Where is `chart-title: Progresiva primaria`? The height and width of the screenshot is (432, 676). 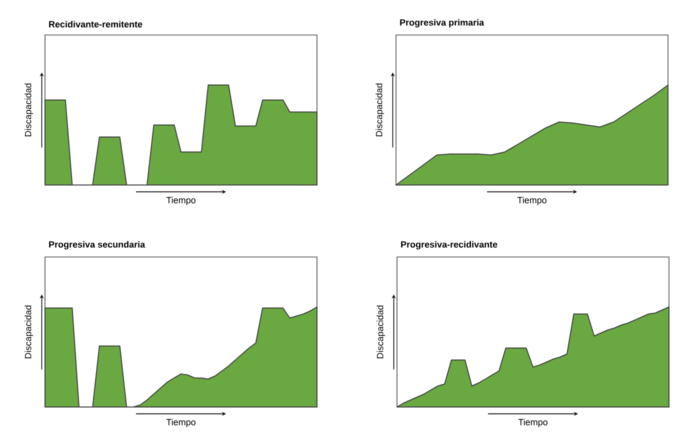 chart-title: Progresiva primaria is located at coordinates (442, 23).